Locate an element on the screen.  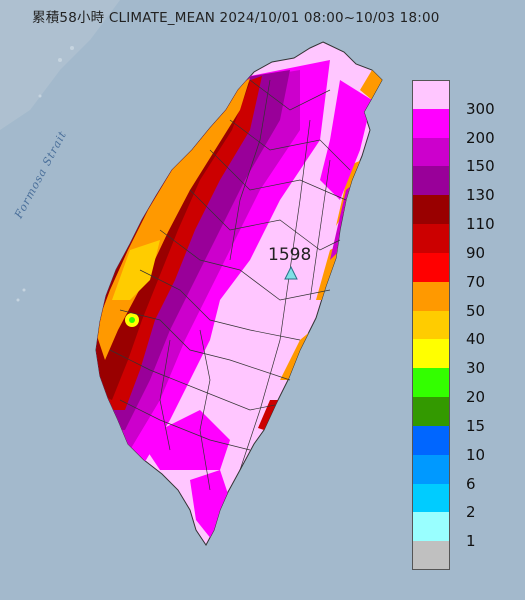
legend-label: 15 is located at coordinates (476, 425).